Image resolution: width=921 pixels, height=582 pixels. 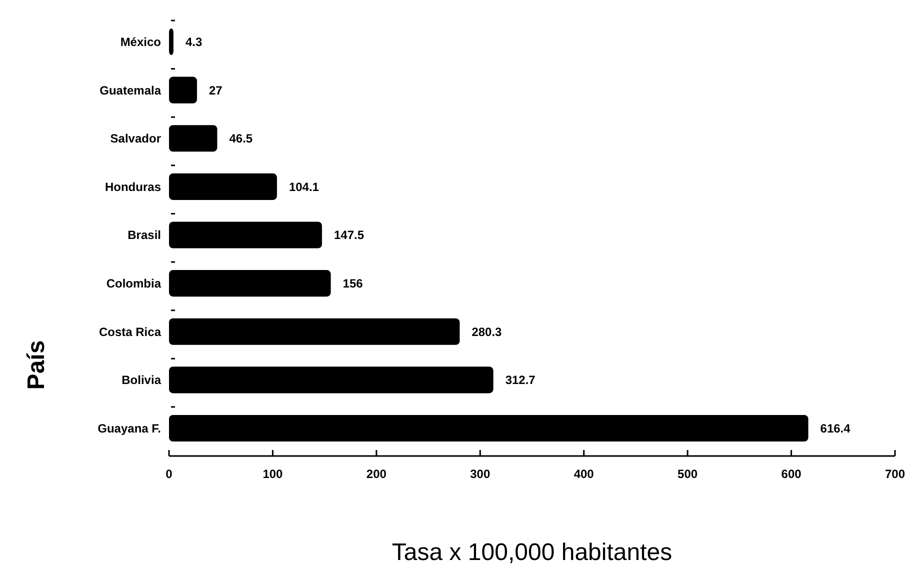 What do you see at coordinates (376, 474) in the screenshot?
I see `x-tick-label: 200` at bounding box center [376, 474].